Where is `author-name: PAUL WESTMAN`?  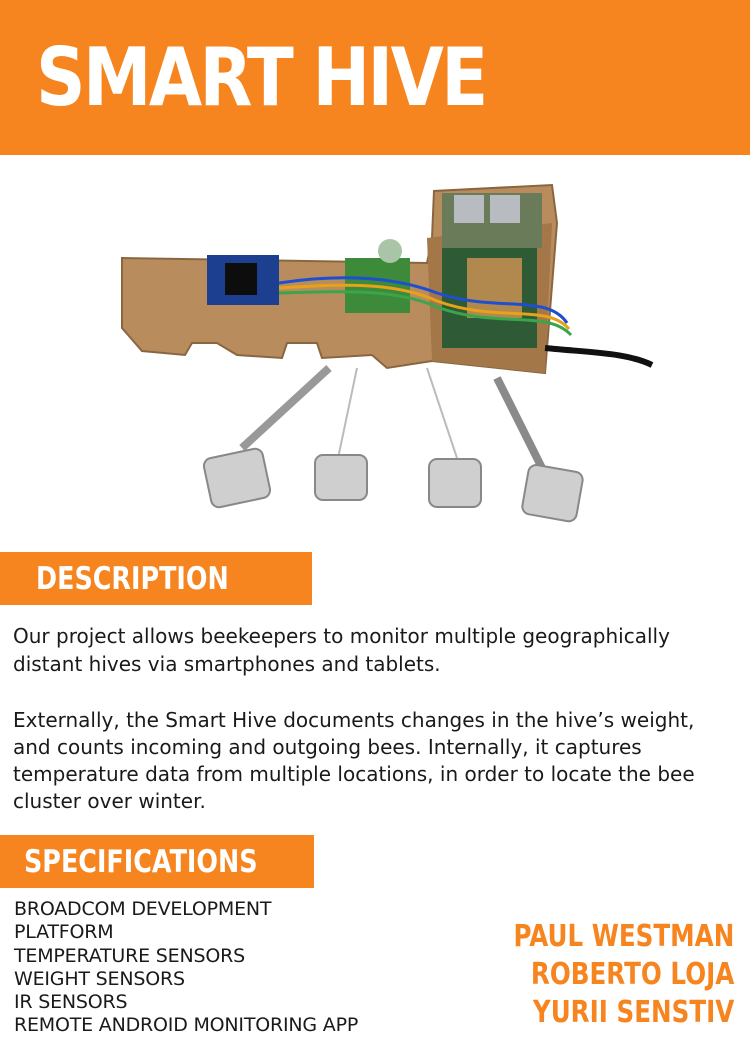
author-name: PAUL WESTMAN is located at coordinates (623, 936).